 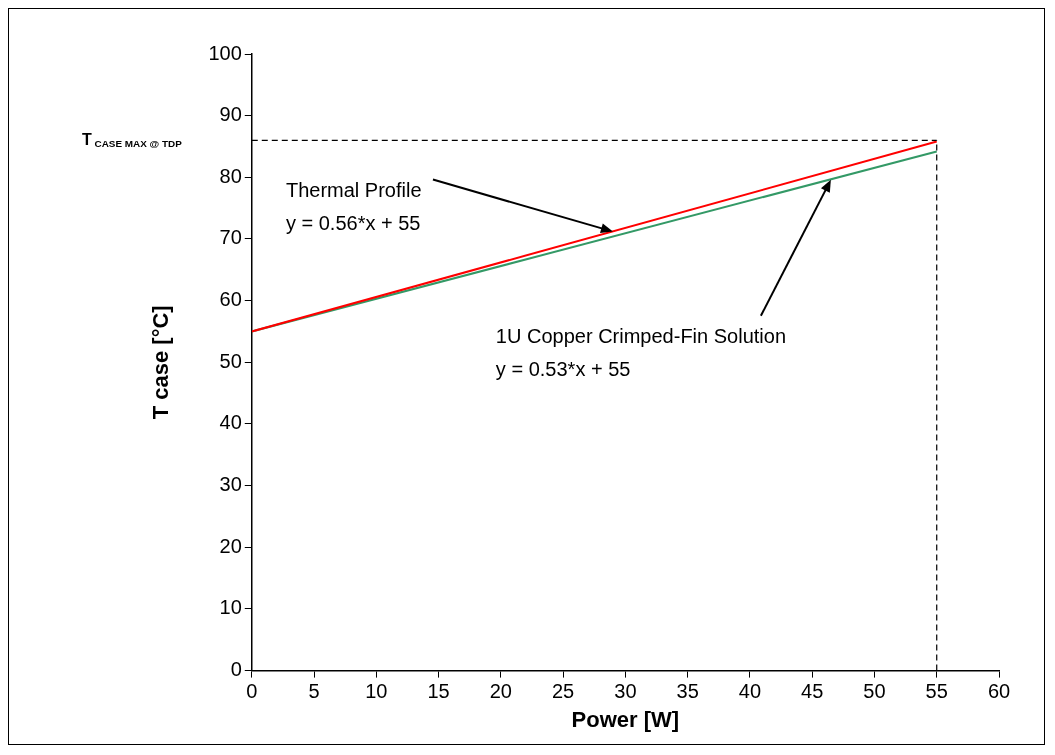 What do you see at coordinates (936, 691) in the screenshot?
I see `x-tick-label: 55` at bounding box center [936, 691].